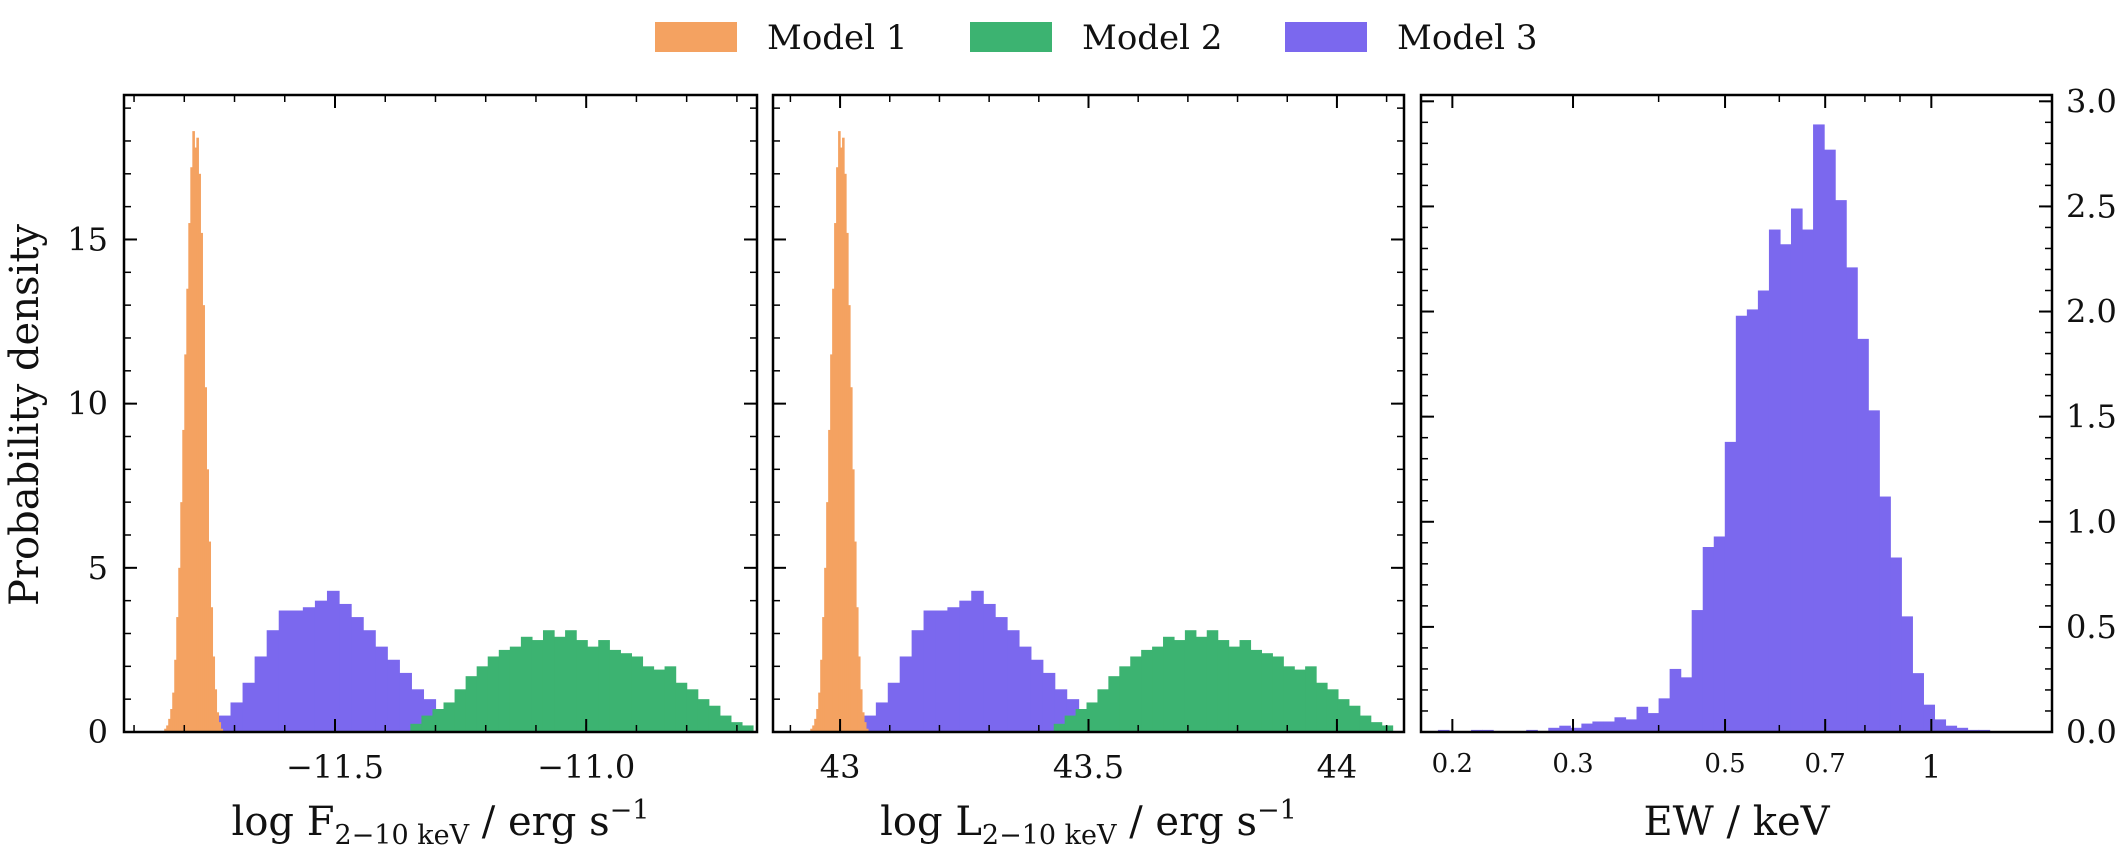  What do you see at coordinates (539, 822) in the screenshot?
I see `x-axis-label-units: / erg s` at bounding box center [539, 822].